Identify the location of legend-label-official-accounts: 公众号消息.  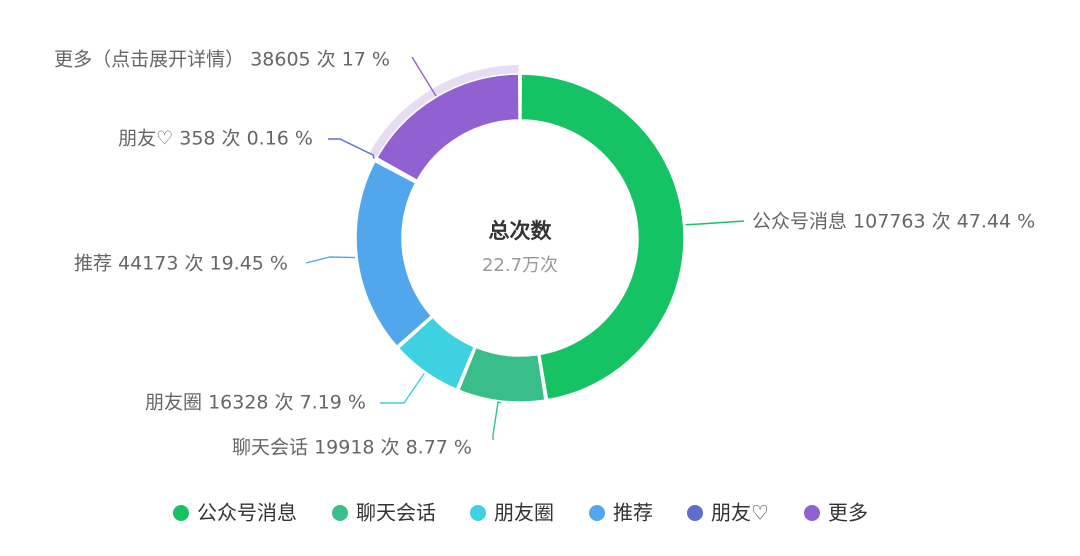
(247, 513).